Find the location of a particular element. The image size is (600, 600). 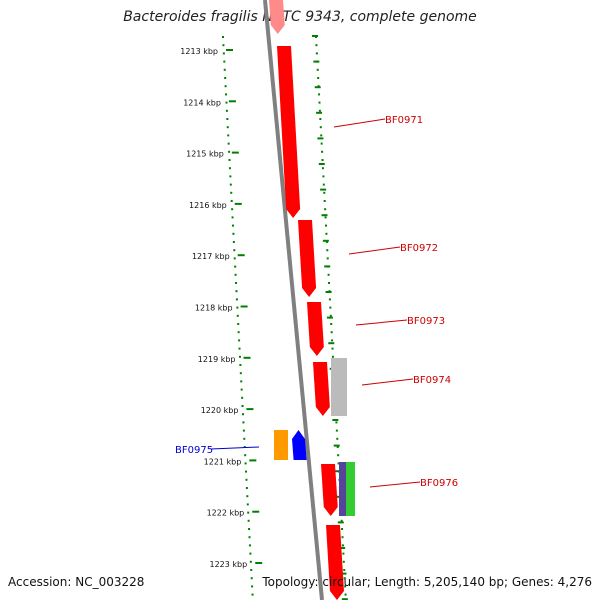

gene-label: BF0971 is located at coordinates (404, 120).